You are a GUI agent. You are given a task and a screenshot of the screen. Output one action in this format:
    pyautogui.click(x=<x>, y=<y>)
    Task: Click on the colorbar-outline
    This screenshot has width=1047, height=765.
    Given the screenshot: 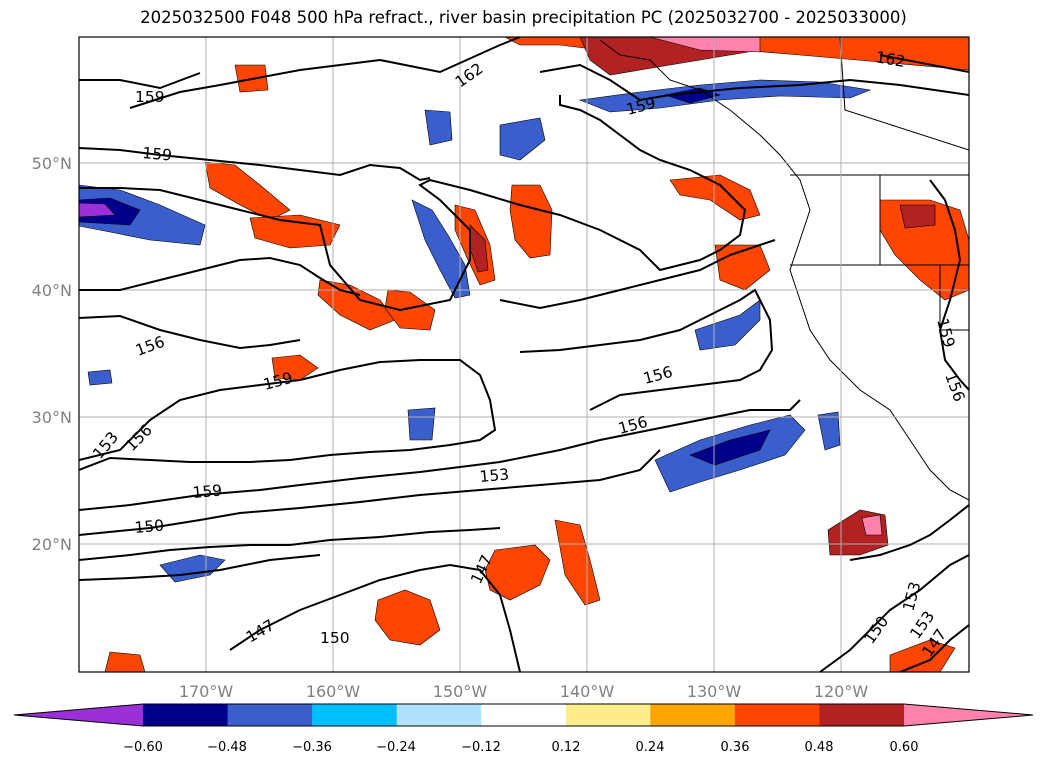 What is the action you would take?
    pyautogui.click(x=523, y=715)
    